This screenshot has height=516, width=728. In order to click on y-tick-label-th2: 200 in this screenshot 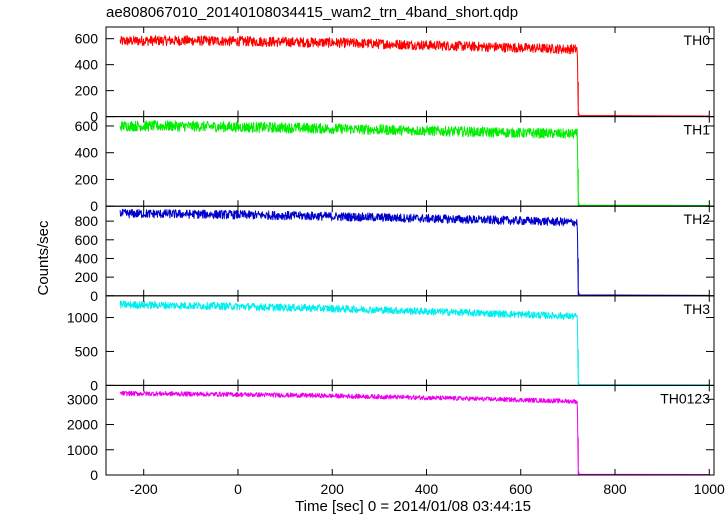, I will do `click(87, 277)`.